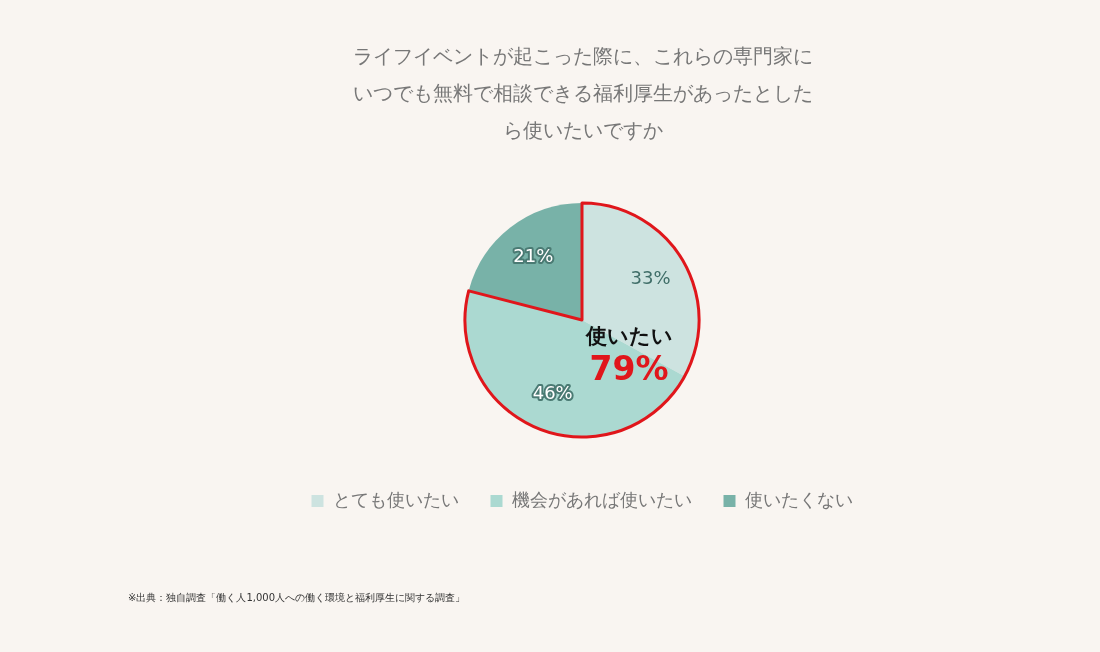  What do you see at coordinates (650, 278) in the screenshot?
I see `data-label: 33%` at bounding box center [650, 278].